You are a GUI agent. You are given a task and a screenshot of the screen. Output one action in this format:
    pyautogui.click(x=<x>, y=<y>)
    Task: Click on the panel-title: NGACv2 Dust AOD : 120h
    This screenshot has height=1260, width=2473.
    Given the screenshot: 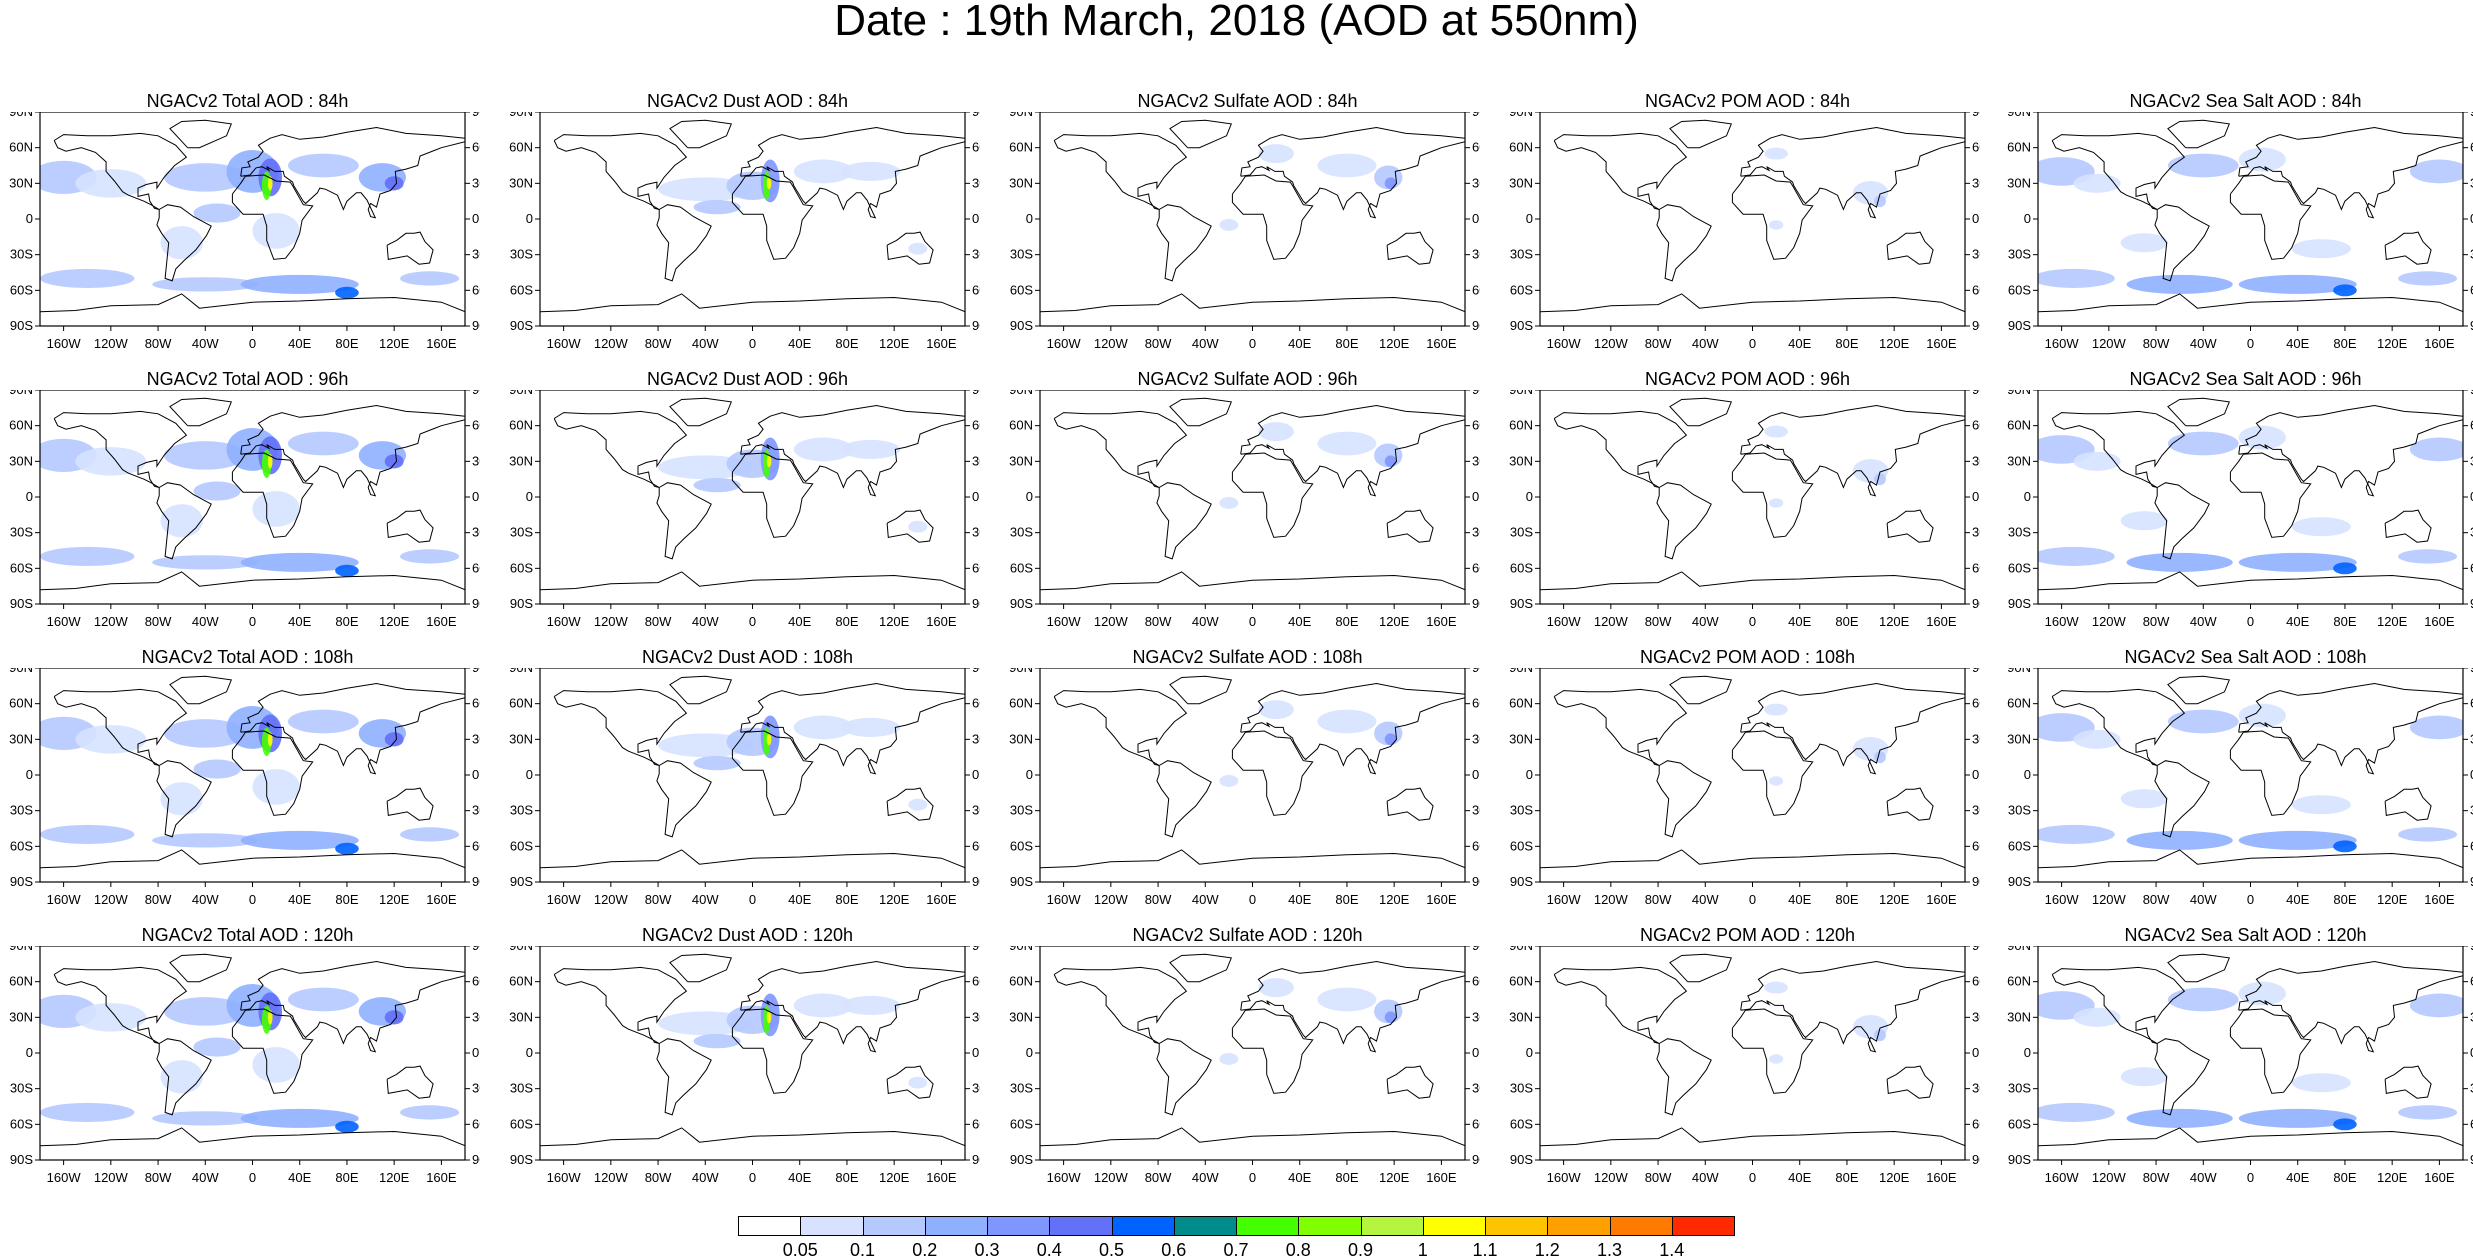 What is the action you would take?
    pyautogui.click(x=747, y=935)
    